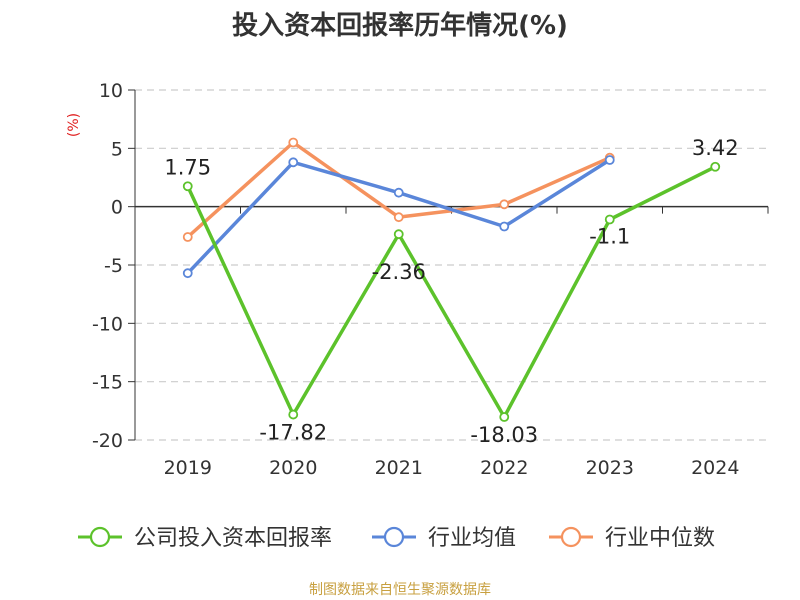 The width and height of the screenshot is (800, 600). I want to click on y-axis-unit: (%), so click(74, 125).